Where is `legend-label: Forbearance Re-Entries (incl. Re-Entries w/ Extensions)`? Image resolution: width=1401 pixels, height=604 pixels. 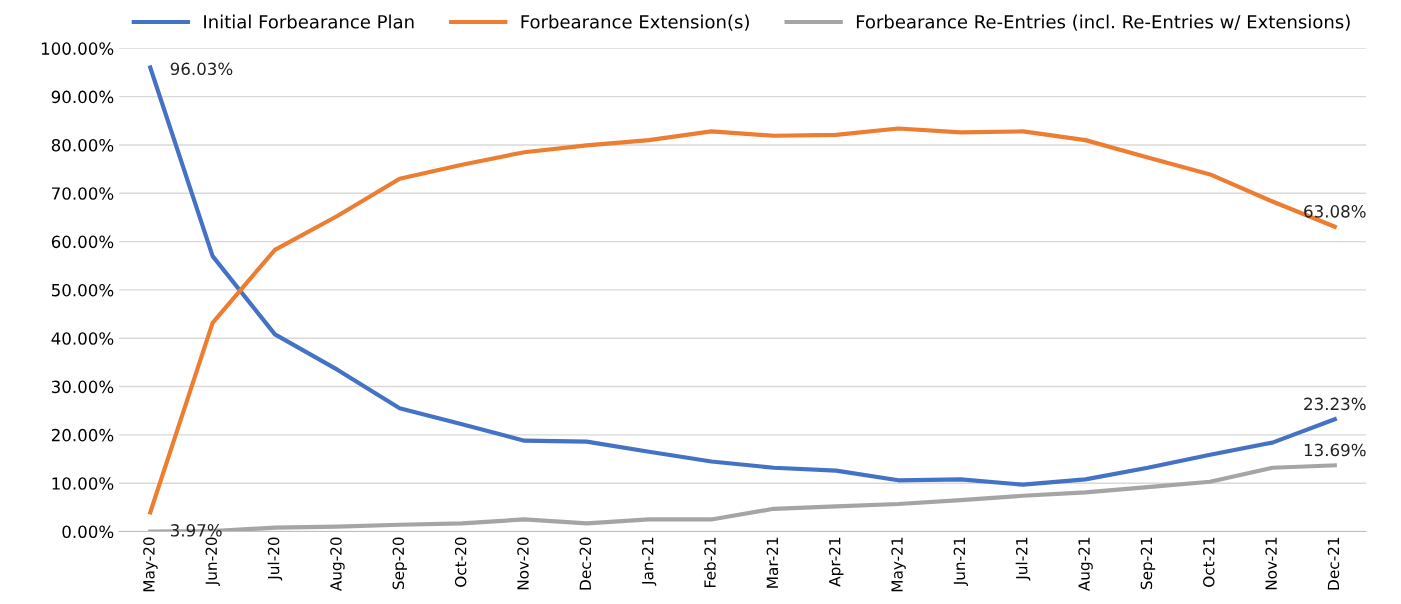
legend-label: Forbearance Re-Entries (incl. Re-Entries w/ Extensions) is located at coordinates (1103, 22).